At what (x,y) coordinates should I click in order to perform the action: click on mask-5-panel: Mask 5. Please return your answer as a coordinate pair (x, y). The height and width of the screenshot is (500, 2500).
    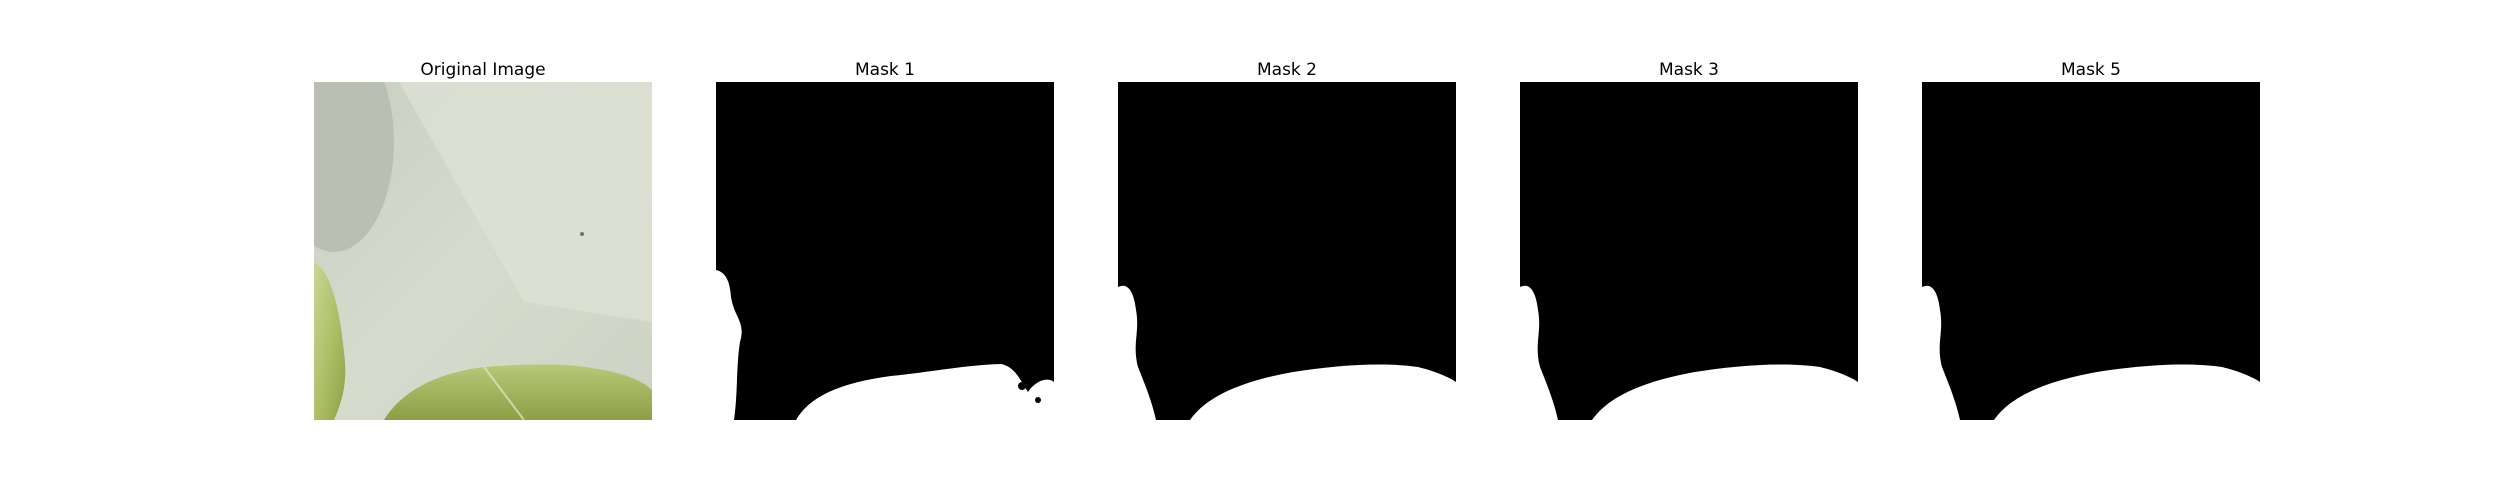
    Looking at the image, I should click on (2091, 239).